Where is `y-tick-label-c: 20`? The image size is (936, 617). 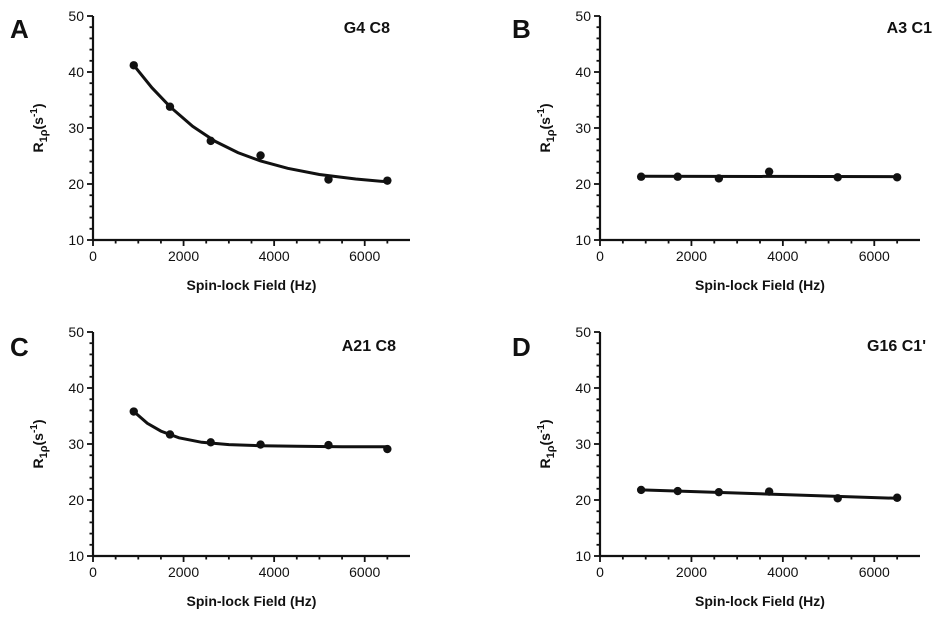 y-tick-label-c: 20 is located at coordinates (76, 500).